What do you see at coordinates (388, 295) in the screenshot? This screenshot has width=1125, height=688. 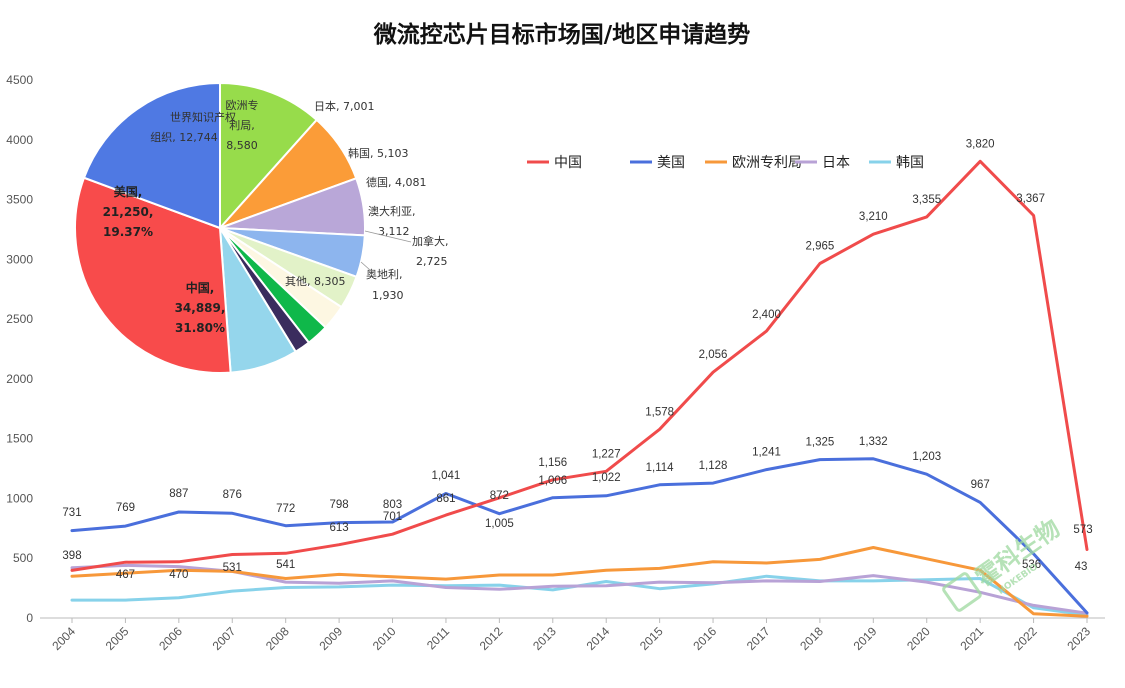 I see `pie-label-austria-line2: 1,930` at bounding box center [388, 295].